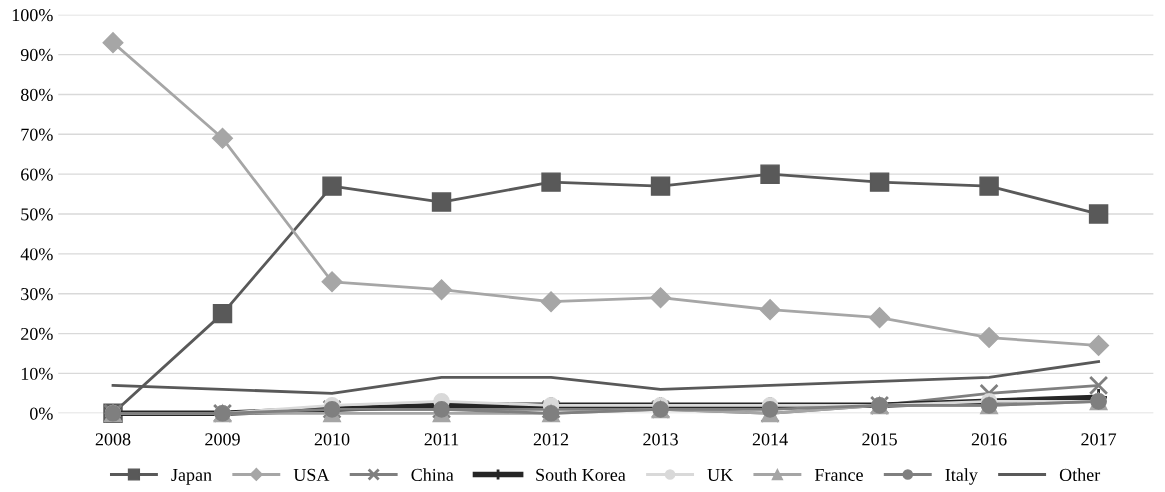 The width and height of the screenshot is (1165, 492). Describe the element at coordinates (432, 474) in the screenshot. I see `legend-label: China` at that location.